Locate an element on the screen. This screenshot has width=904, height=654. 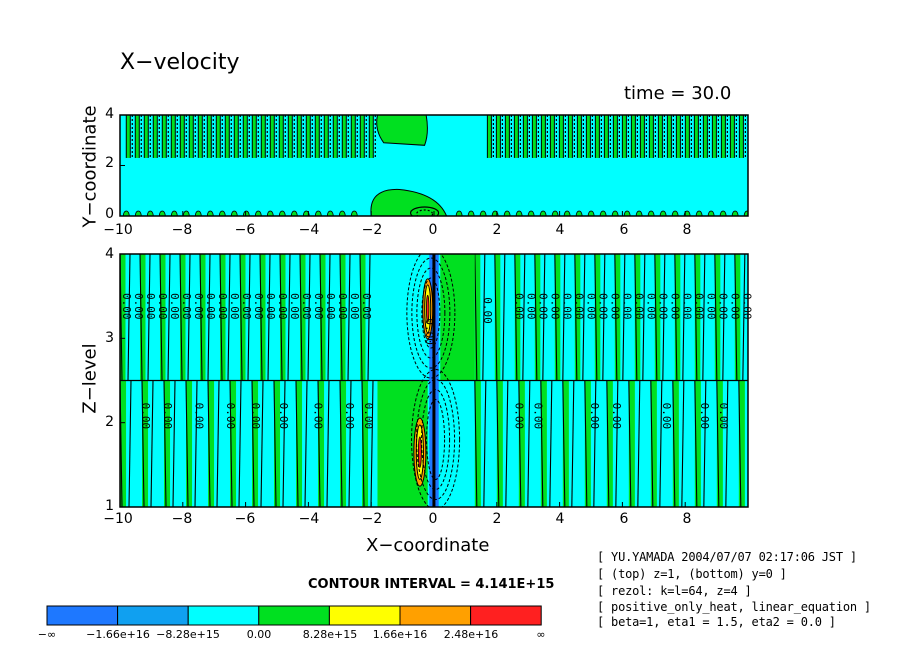
info-line: [ YU.YAMADA 2004/07/07 02:17:06 JST ] is located at coordinates (727, 557).